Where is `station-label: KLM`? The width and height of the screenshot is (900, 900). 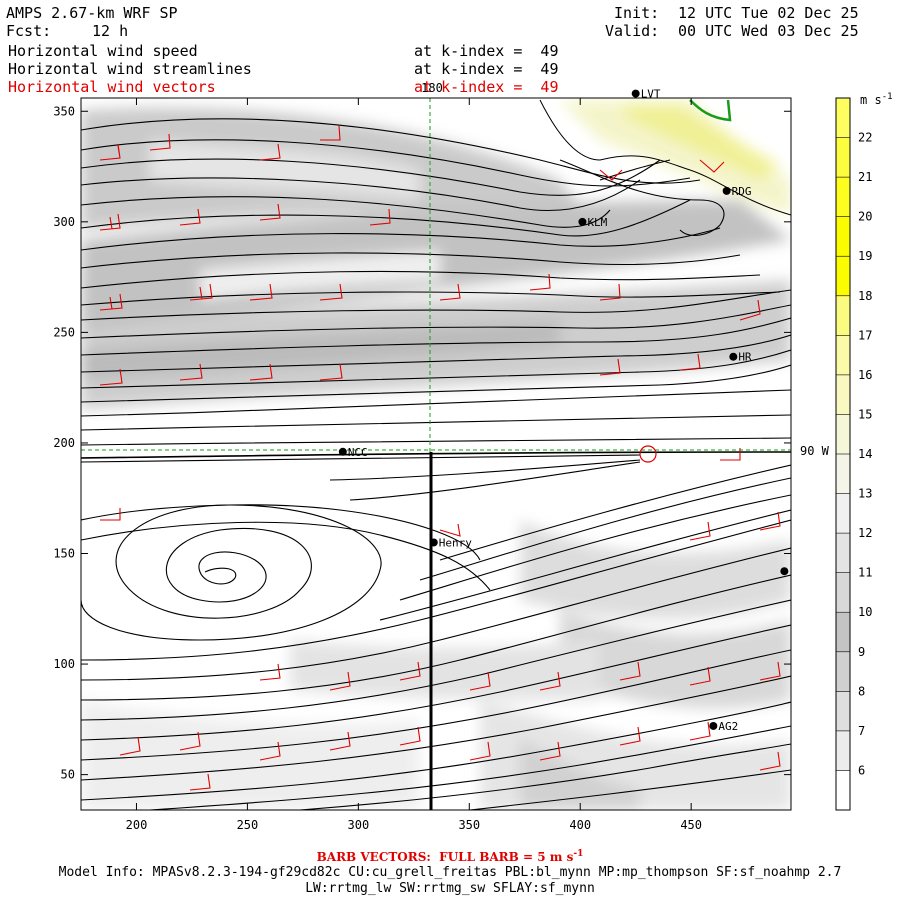 station-label: KLM is located at coordinates (597, 222).